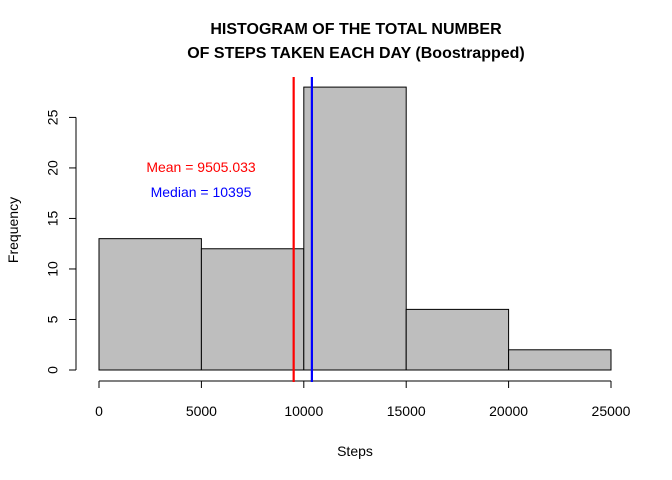 Image resolution: width=672 pixels, height=480 pixels. What do you see at coordinates (53, 370) in the screenshot?
I see `y-tick-label-0: 0` at bounding box center [53, 370].